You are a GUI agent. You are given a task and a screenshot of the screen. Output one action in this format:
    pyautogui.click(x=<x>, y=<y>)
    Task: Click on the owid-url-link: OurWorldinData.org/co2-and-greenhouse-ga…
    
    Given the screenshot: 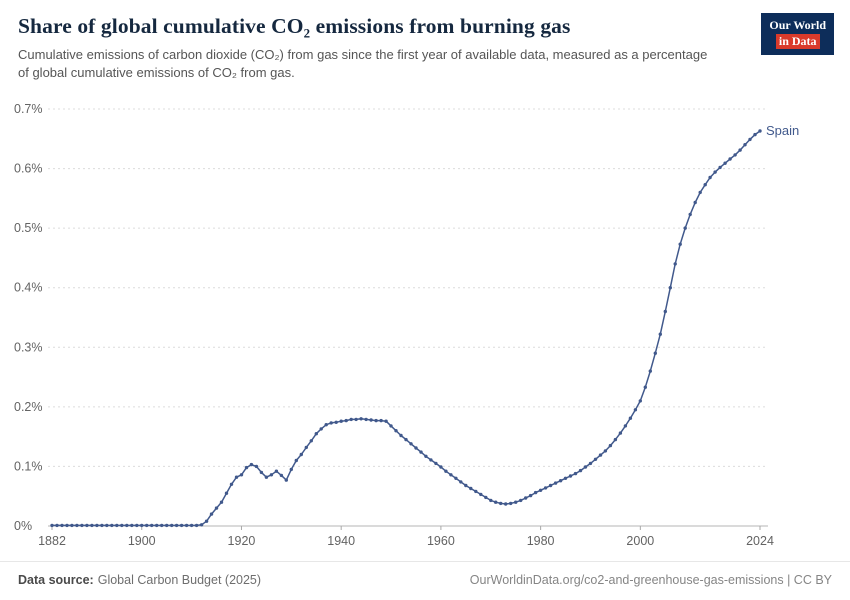 What is the action you would take?
    pyautogui.click(x=650, y=580)
    